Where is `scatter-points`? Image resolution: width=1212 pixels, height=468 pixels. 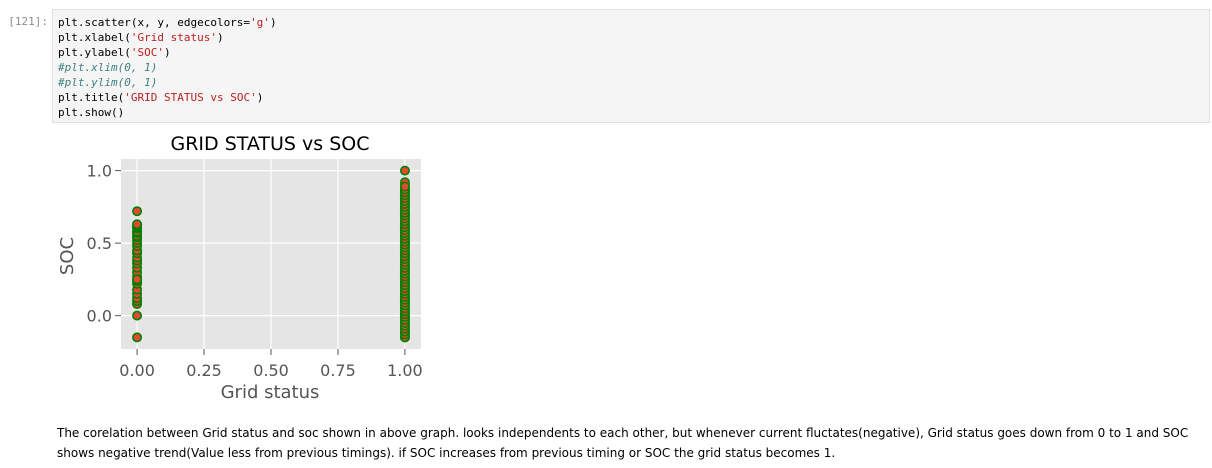
scatter-points is located at coordinates (271, 254).